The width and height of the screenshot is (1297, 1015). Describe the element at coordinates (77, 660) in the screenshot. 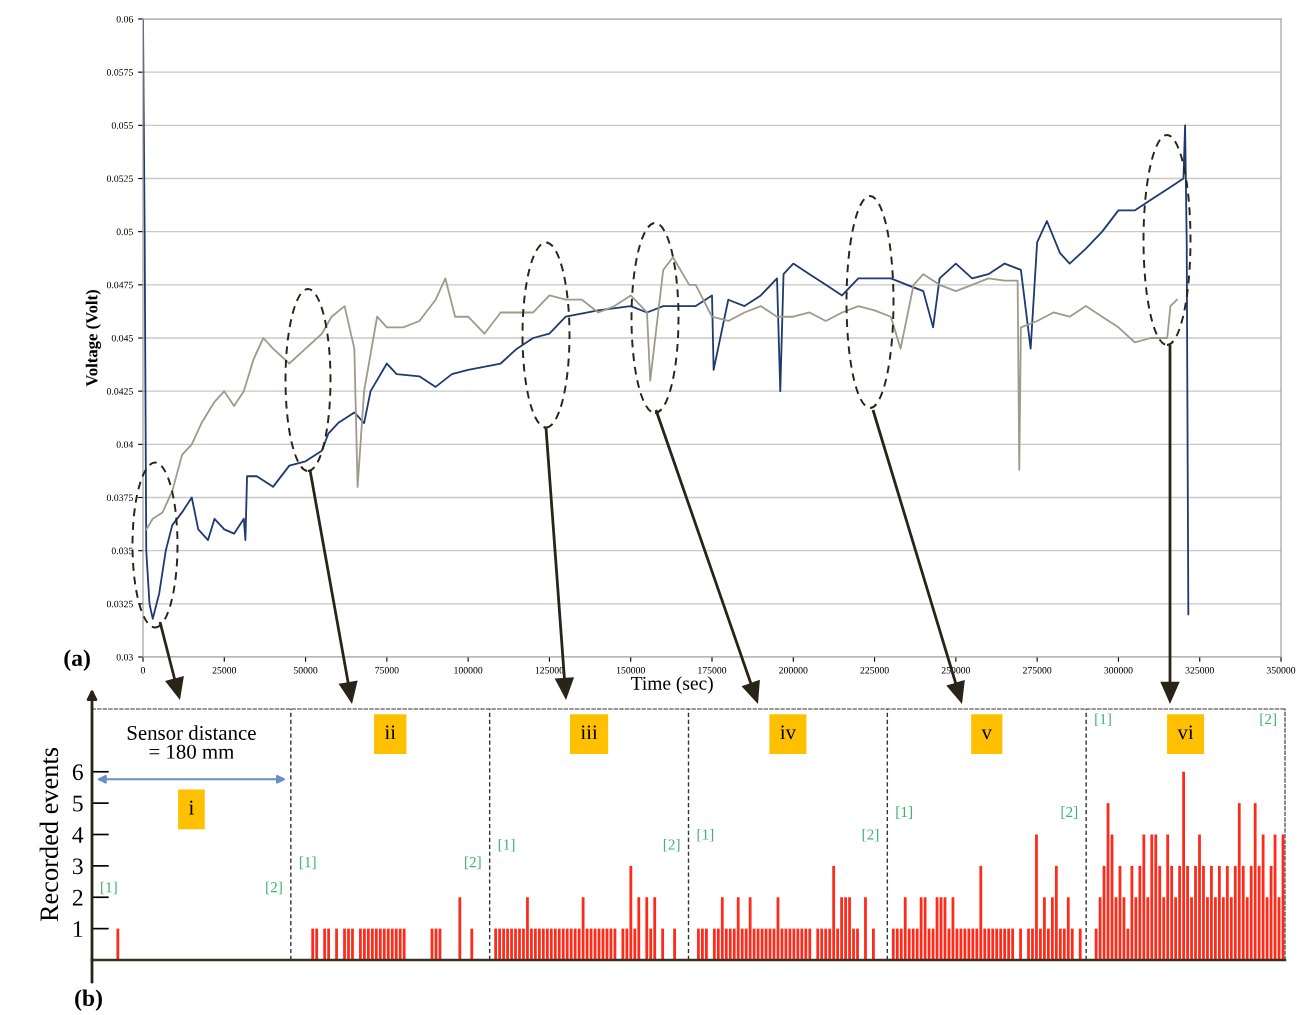

I see `text: (a)` at that location.